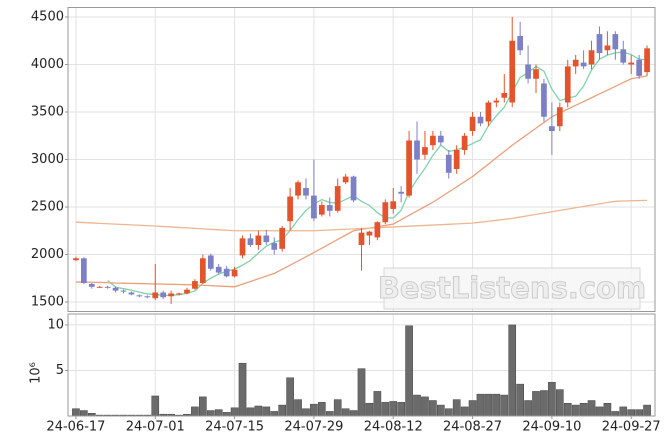  I want to click on y-axis-label: 10⁶, so click(36, 373).